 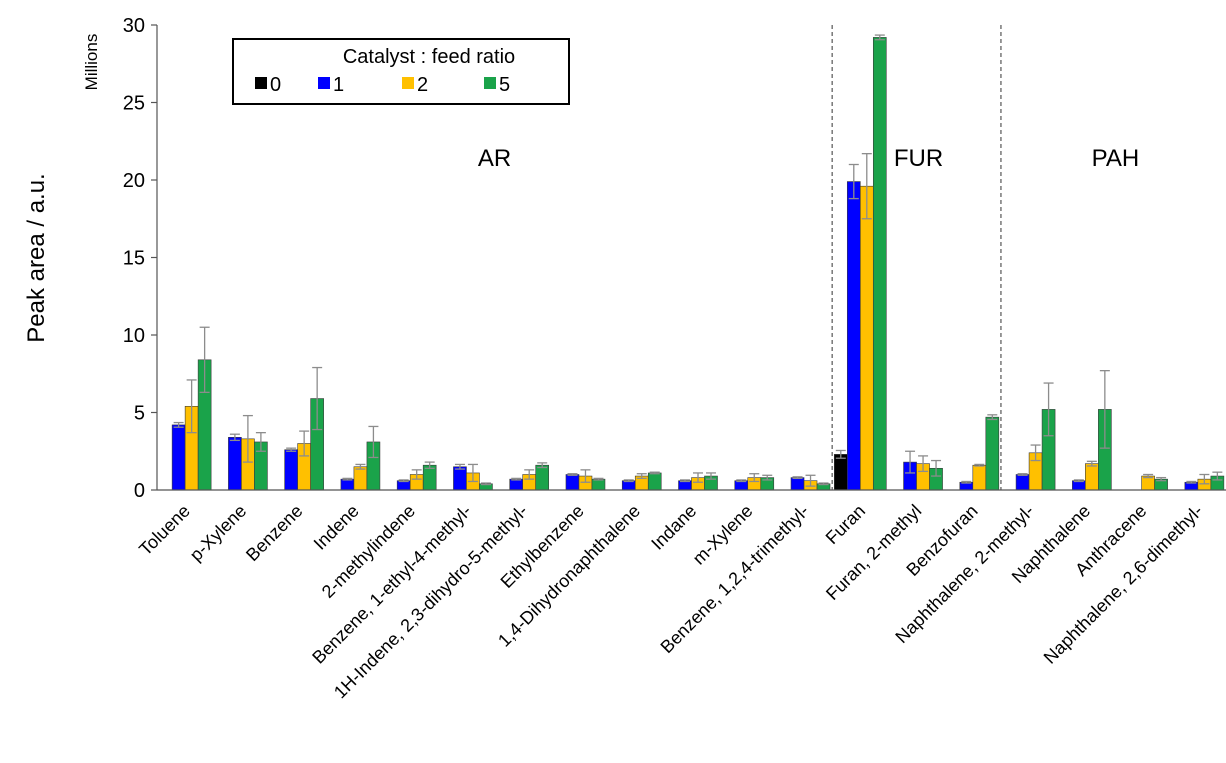 I want to click on x-tick-label: Benzene, so click(x=274, y=533).